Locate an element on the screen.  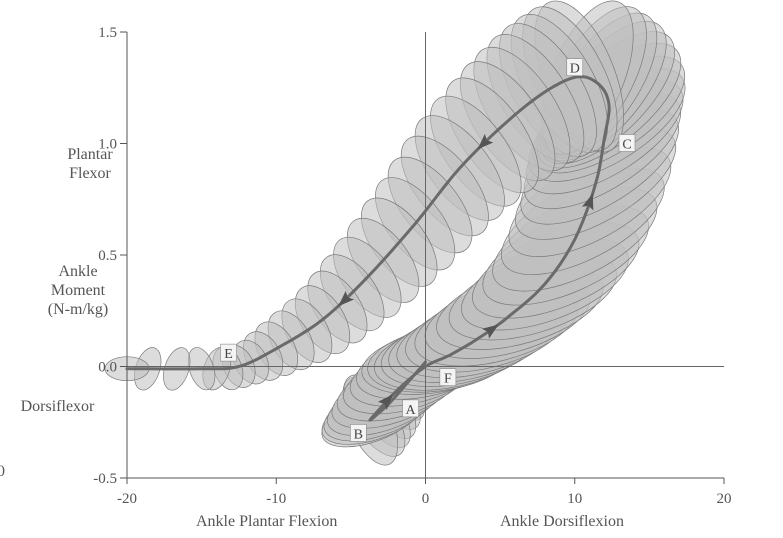
ylabel-middle-line: Ankle is located at coordinates (78, 271).